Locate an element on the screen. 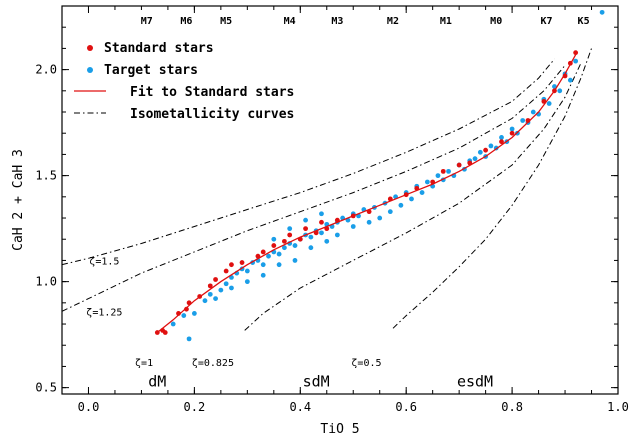 This screenshot has height=439, width=640. legend-iso-label: Isometallicity curves is located at coordinates (212, 114).